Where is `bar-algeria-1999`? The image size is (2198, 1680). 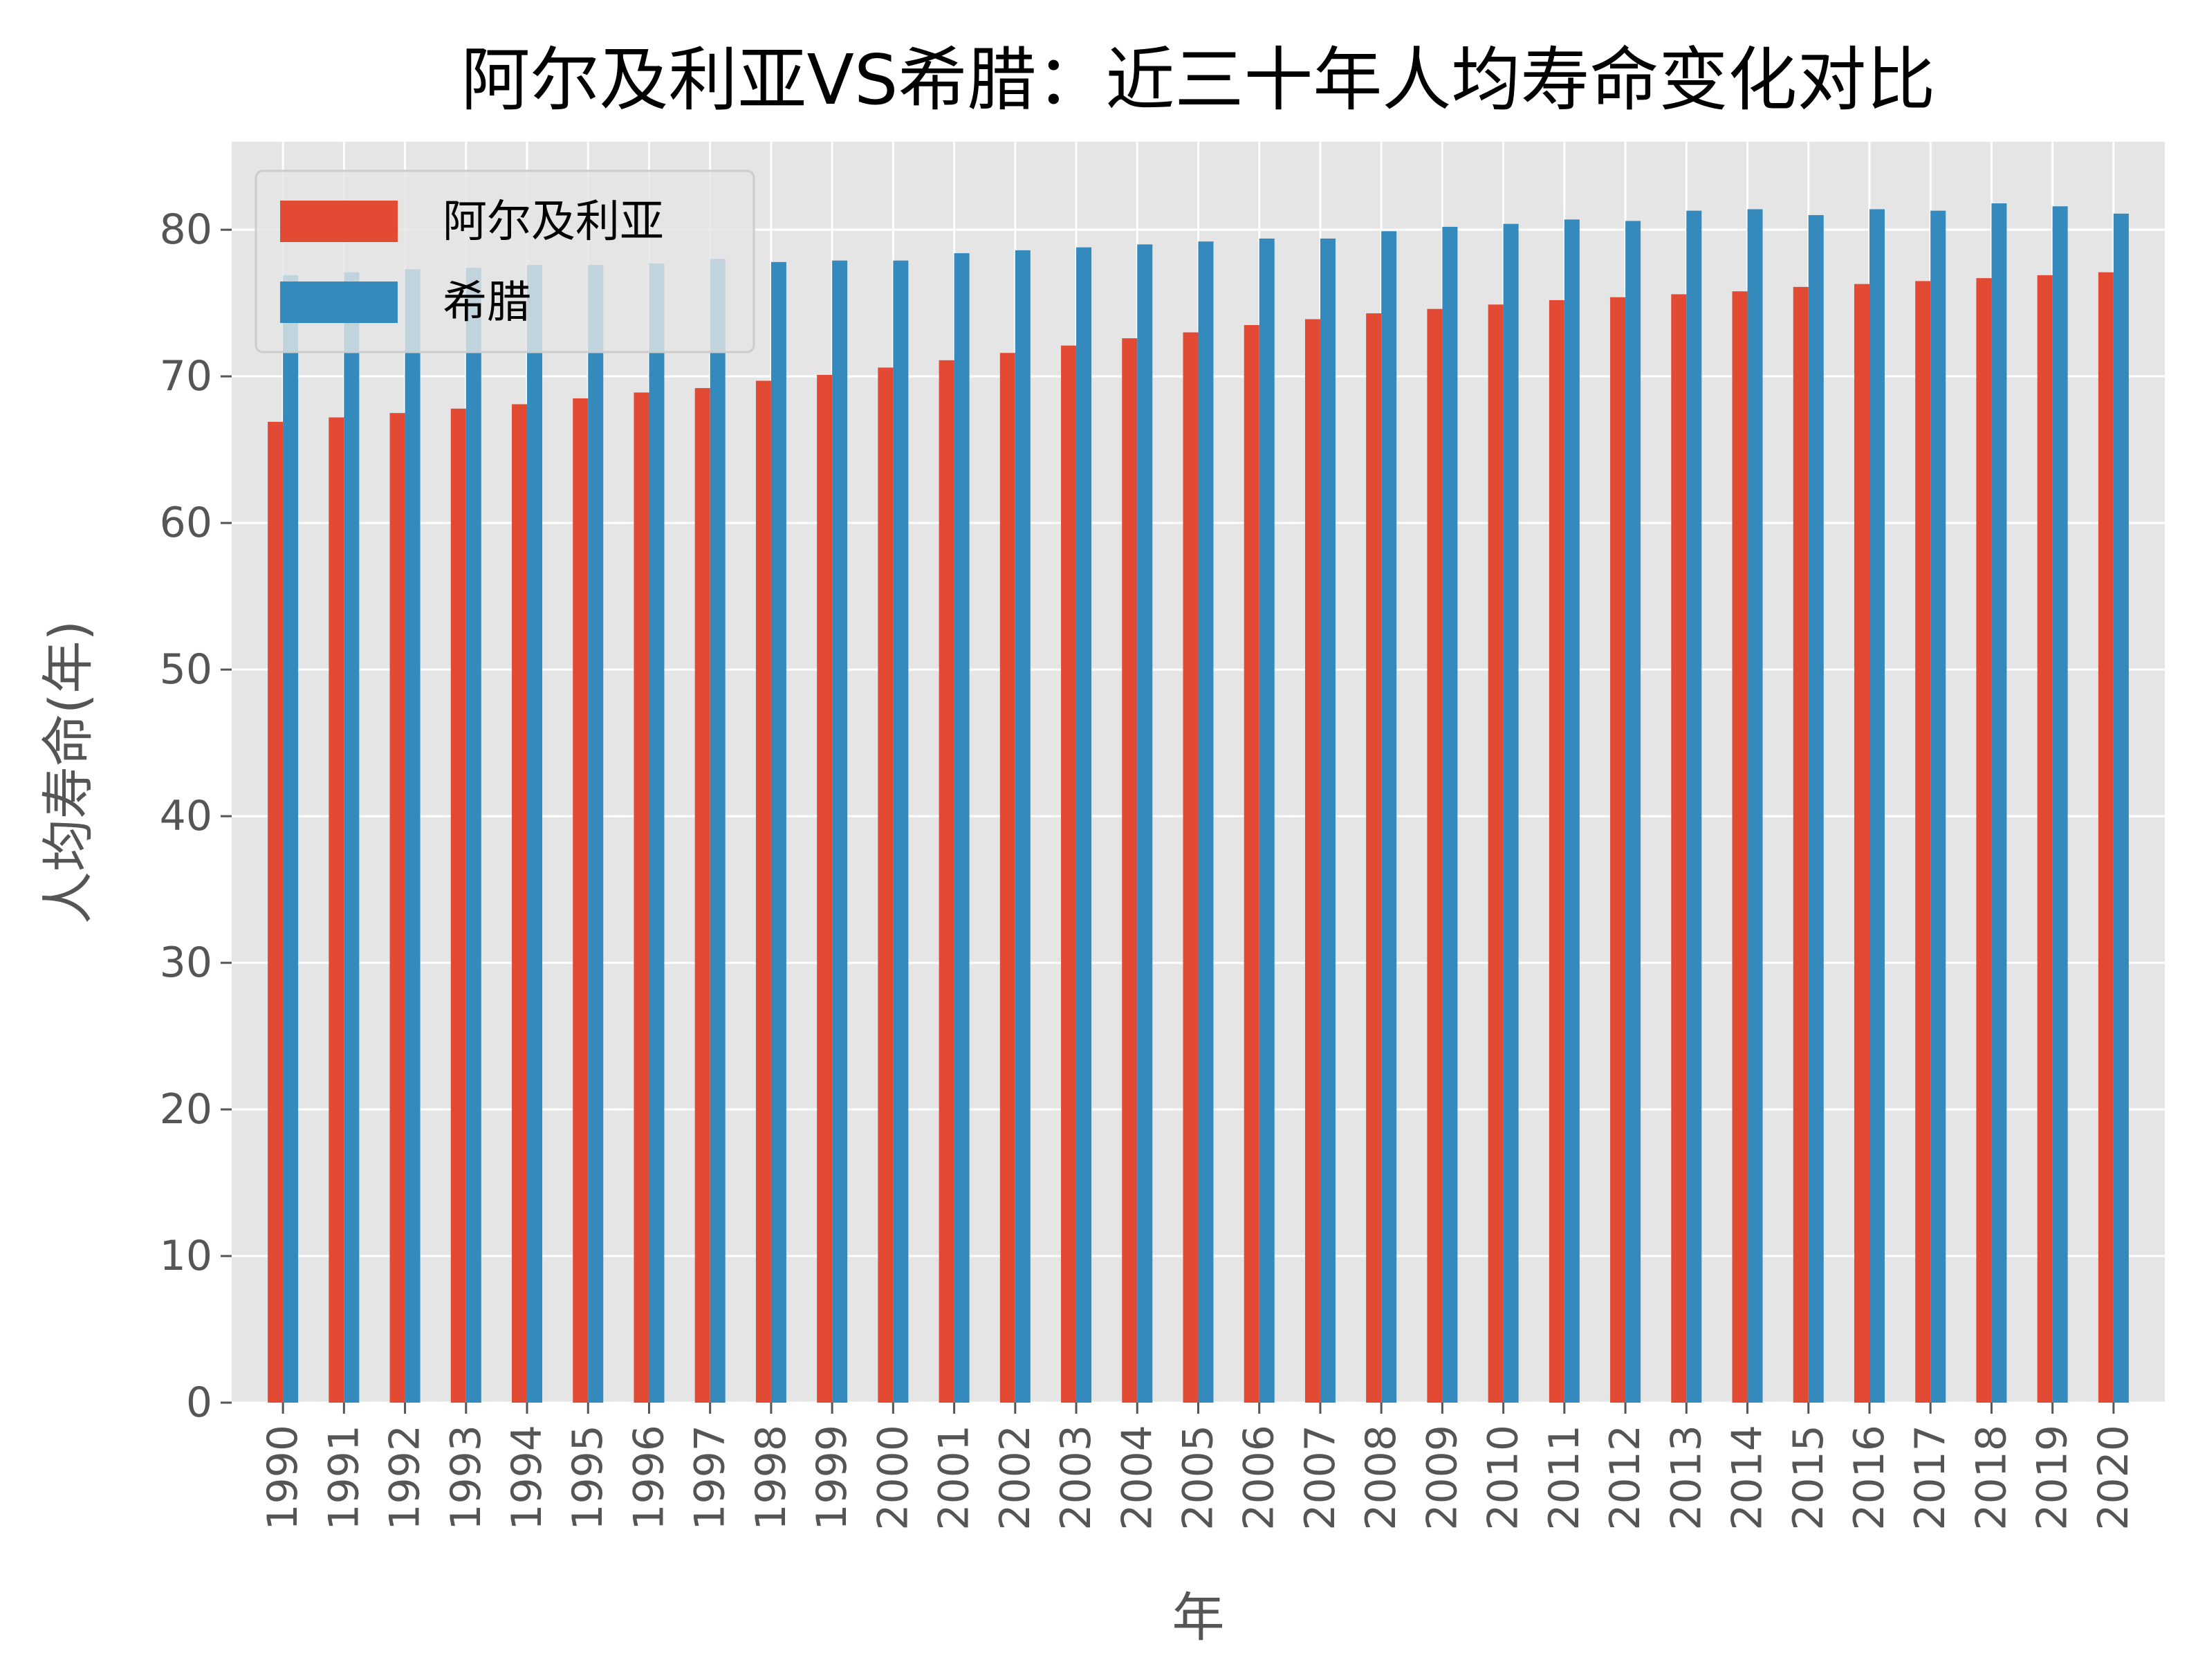
bar-algeria-1999 is located at coordinates (825, 889).